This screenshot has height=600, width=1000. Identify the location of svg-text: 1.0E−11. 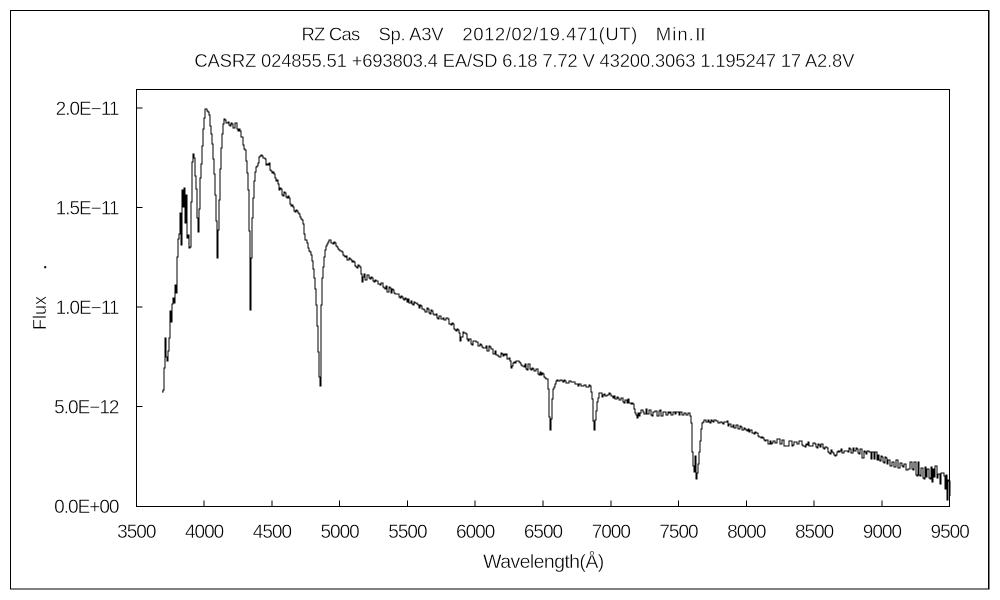
(87, 308).